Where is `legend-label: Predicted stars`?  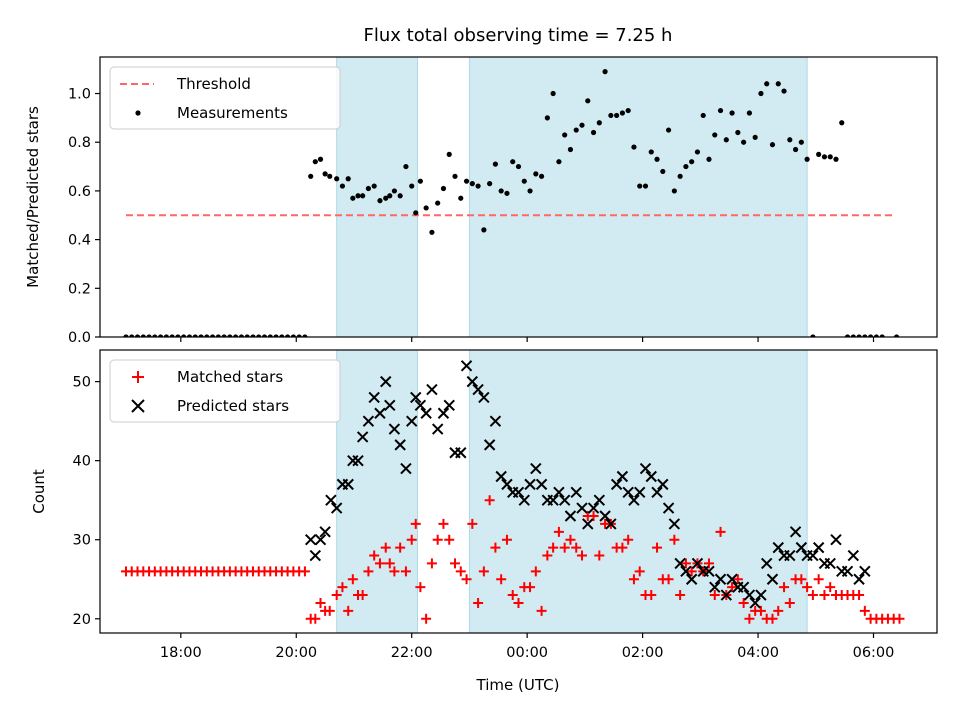 legend-label: Predicted stars is located at coordinates (233, 406).